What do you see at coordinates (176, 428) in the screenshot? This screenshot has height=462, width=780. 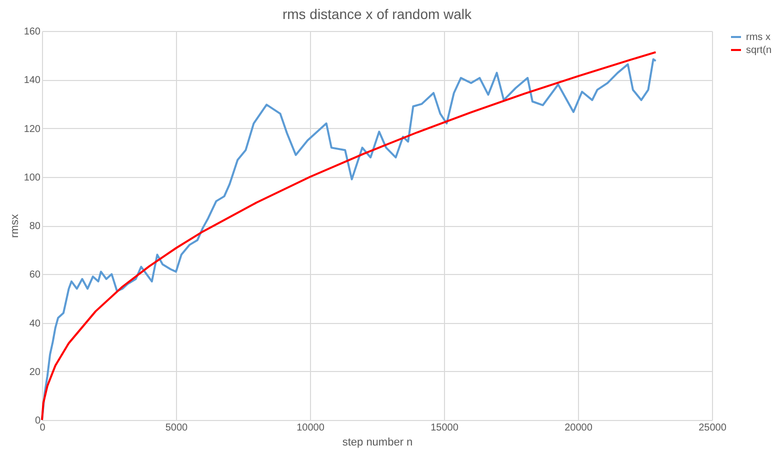 I see `x-tick-label: 5000` at bounding box center [176, 428].